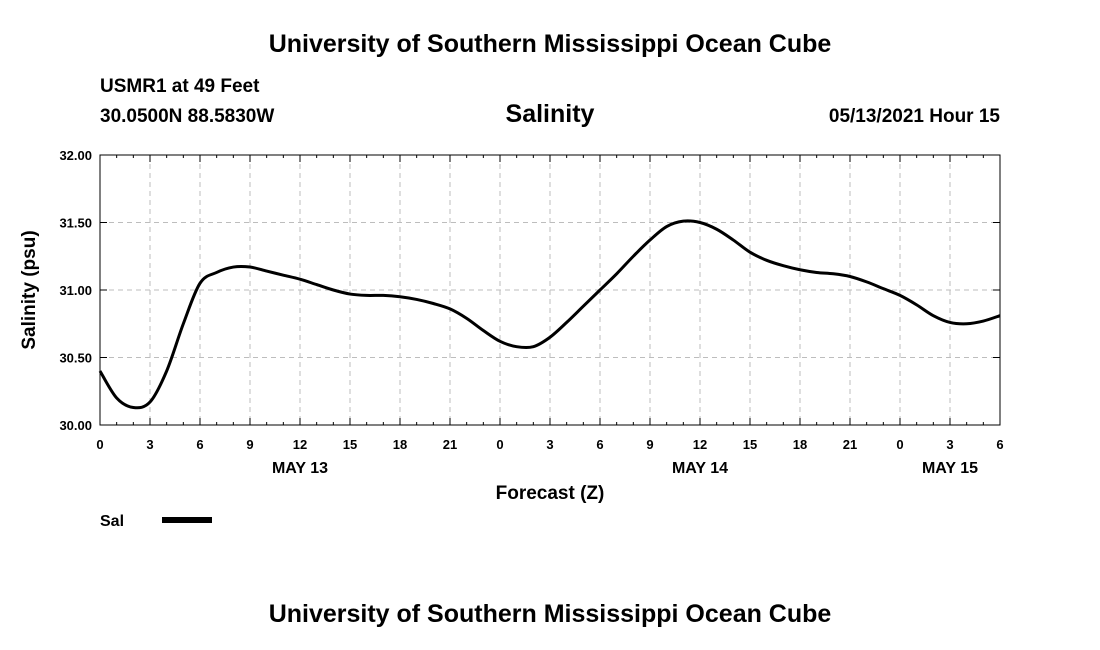  What do you see at coordinates (187, 116) in the screenshot?
I see `coordinates-label: 30.0500N 88.5830W` at bounding box center [187, 116].